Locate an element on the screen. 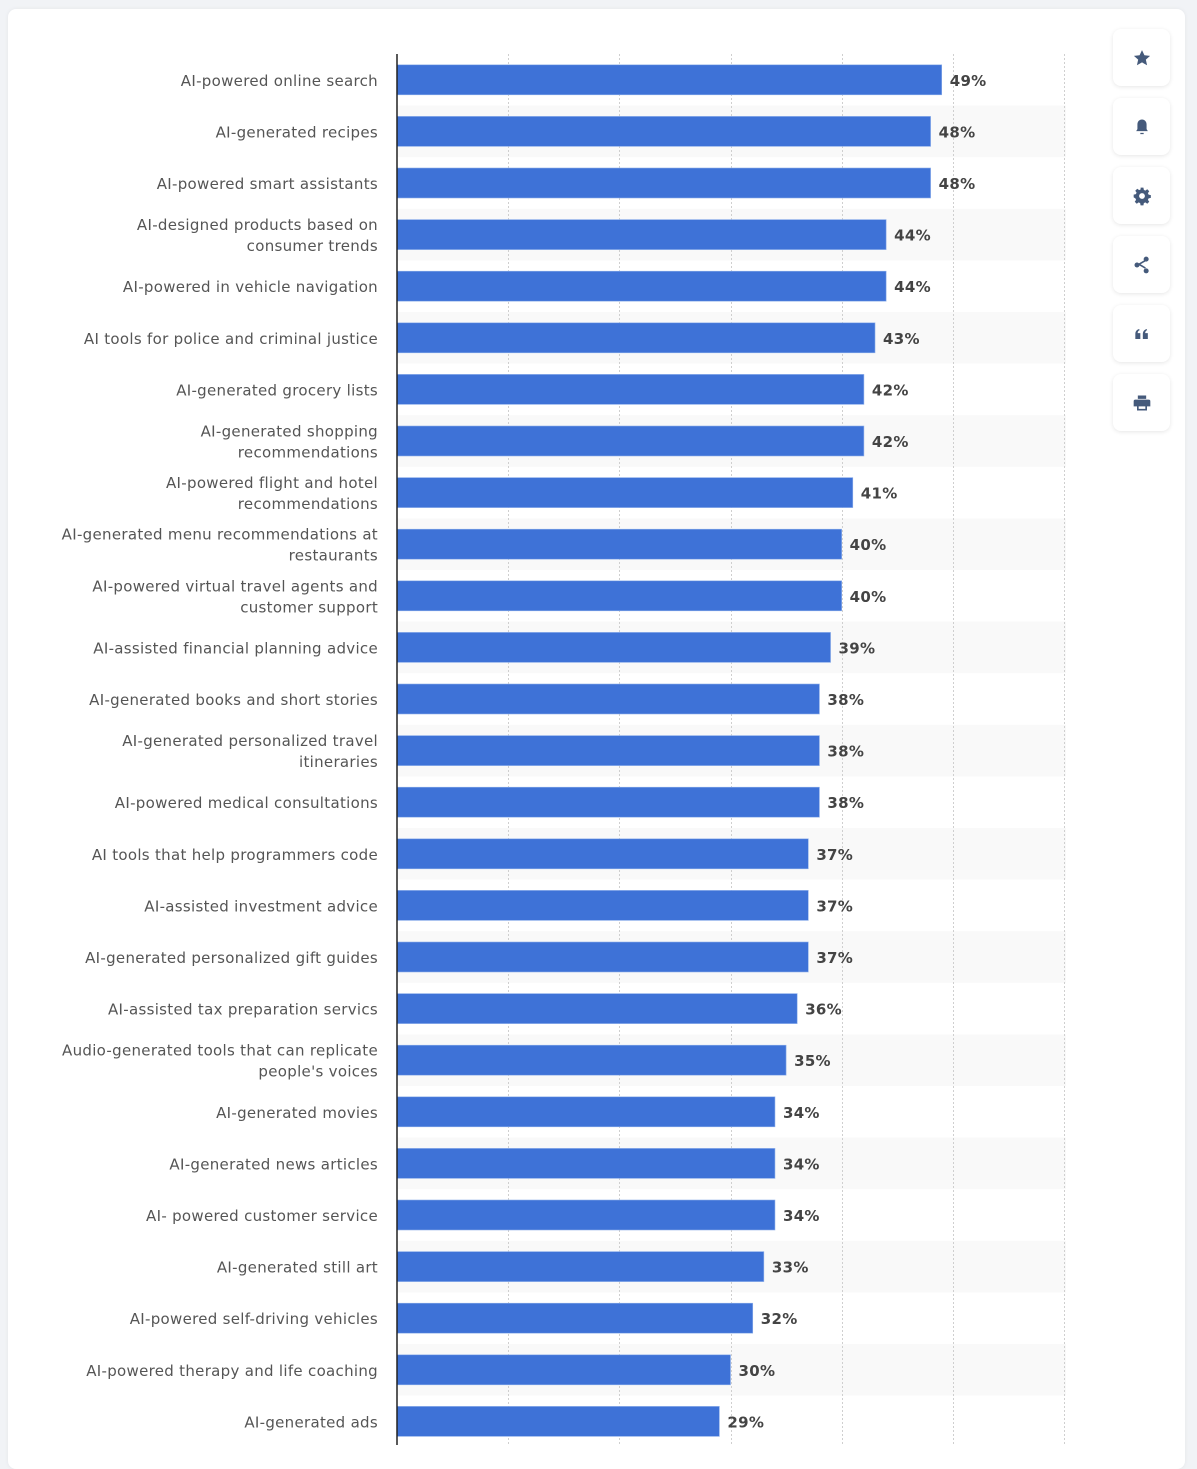 The image size is (1197, 1469). print-icon is located at coordinates (1141, 402).